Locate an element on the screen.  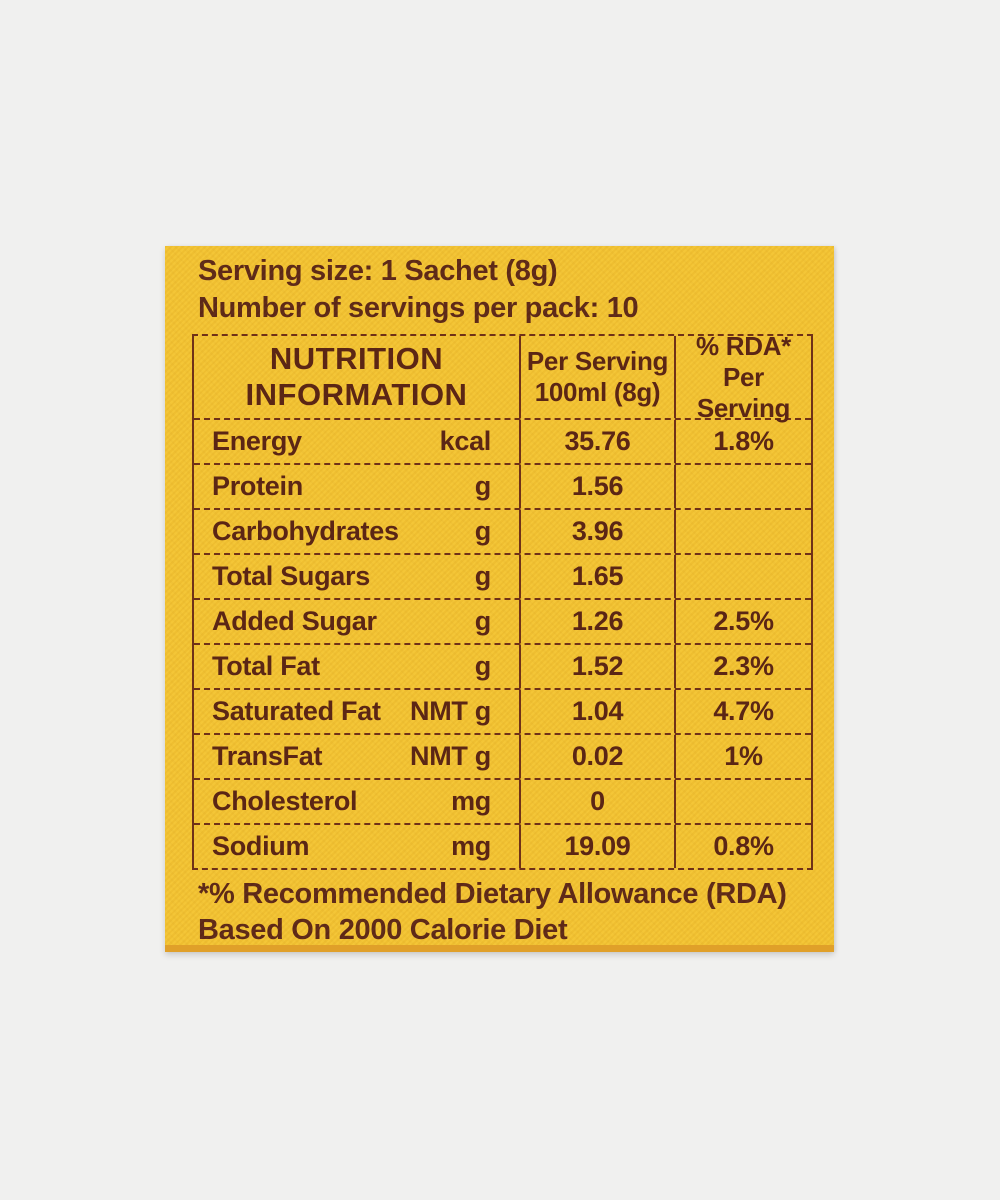
per-serving-value: 1.52 is located at coordinates (596, 666).